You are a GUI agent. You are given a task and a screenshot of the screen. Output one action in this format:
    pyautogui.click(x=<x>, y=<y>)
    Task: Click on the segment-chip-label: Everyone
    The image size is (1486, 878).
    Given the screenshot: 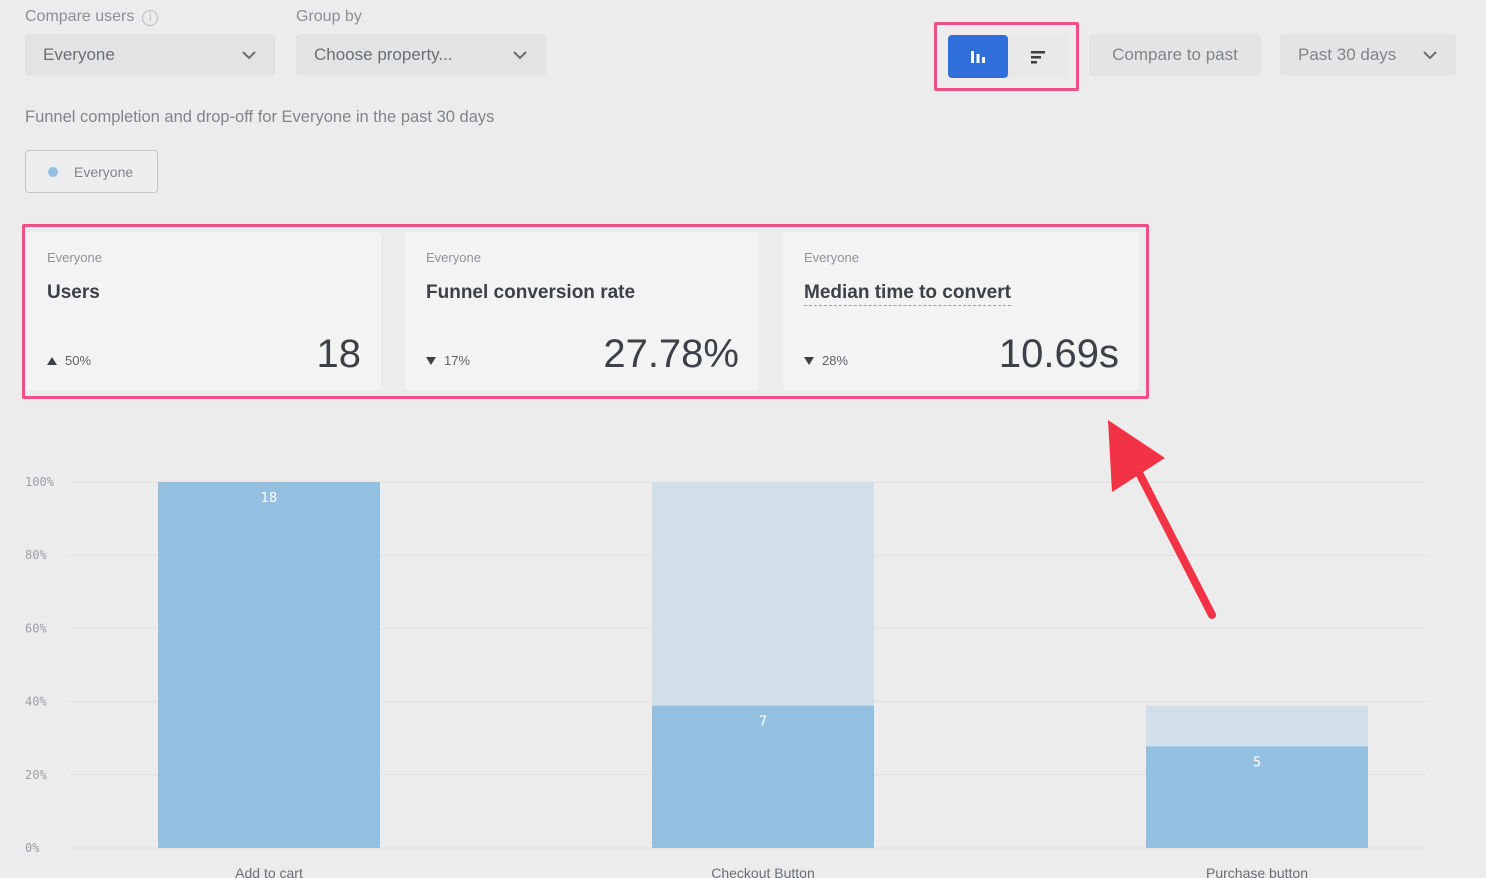 What is the action you would take?
    pyautogui.click(x=104, y=171)
    